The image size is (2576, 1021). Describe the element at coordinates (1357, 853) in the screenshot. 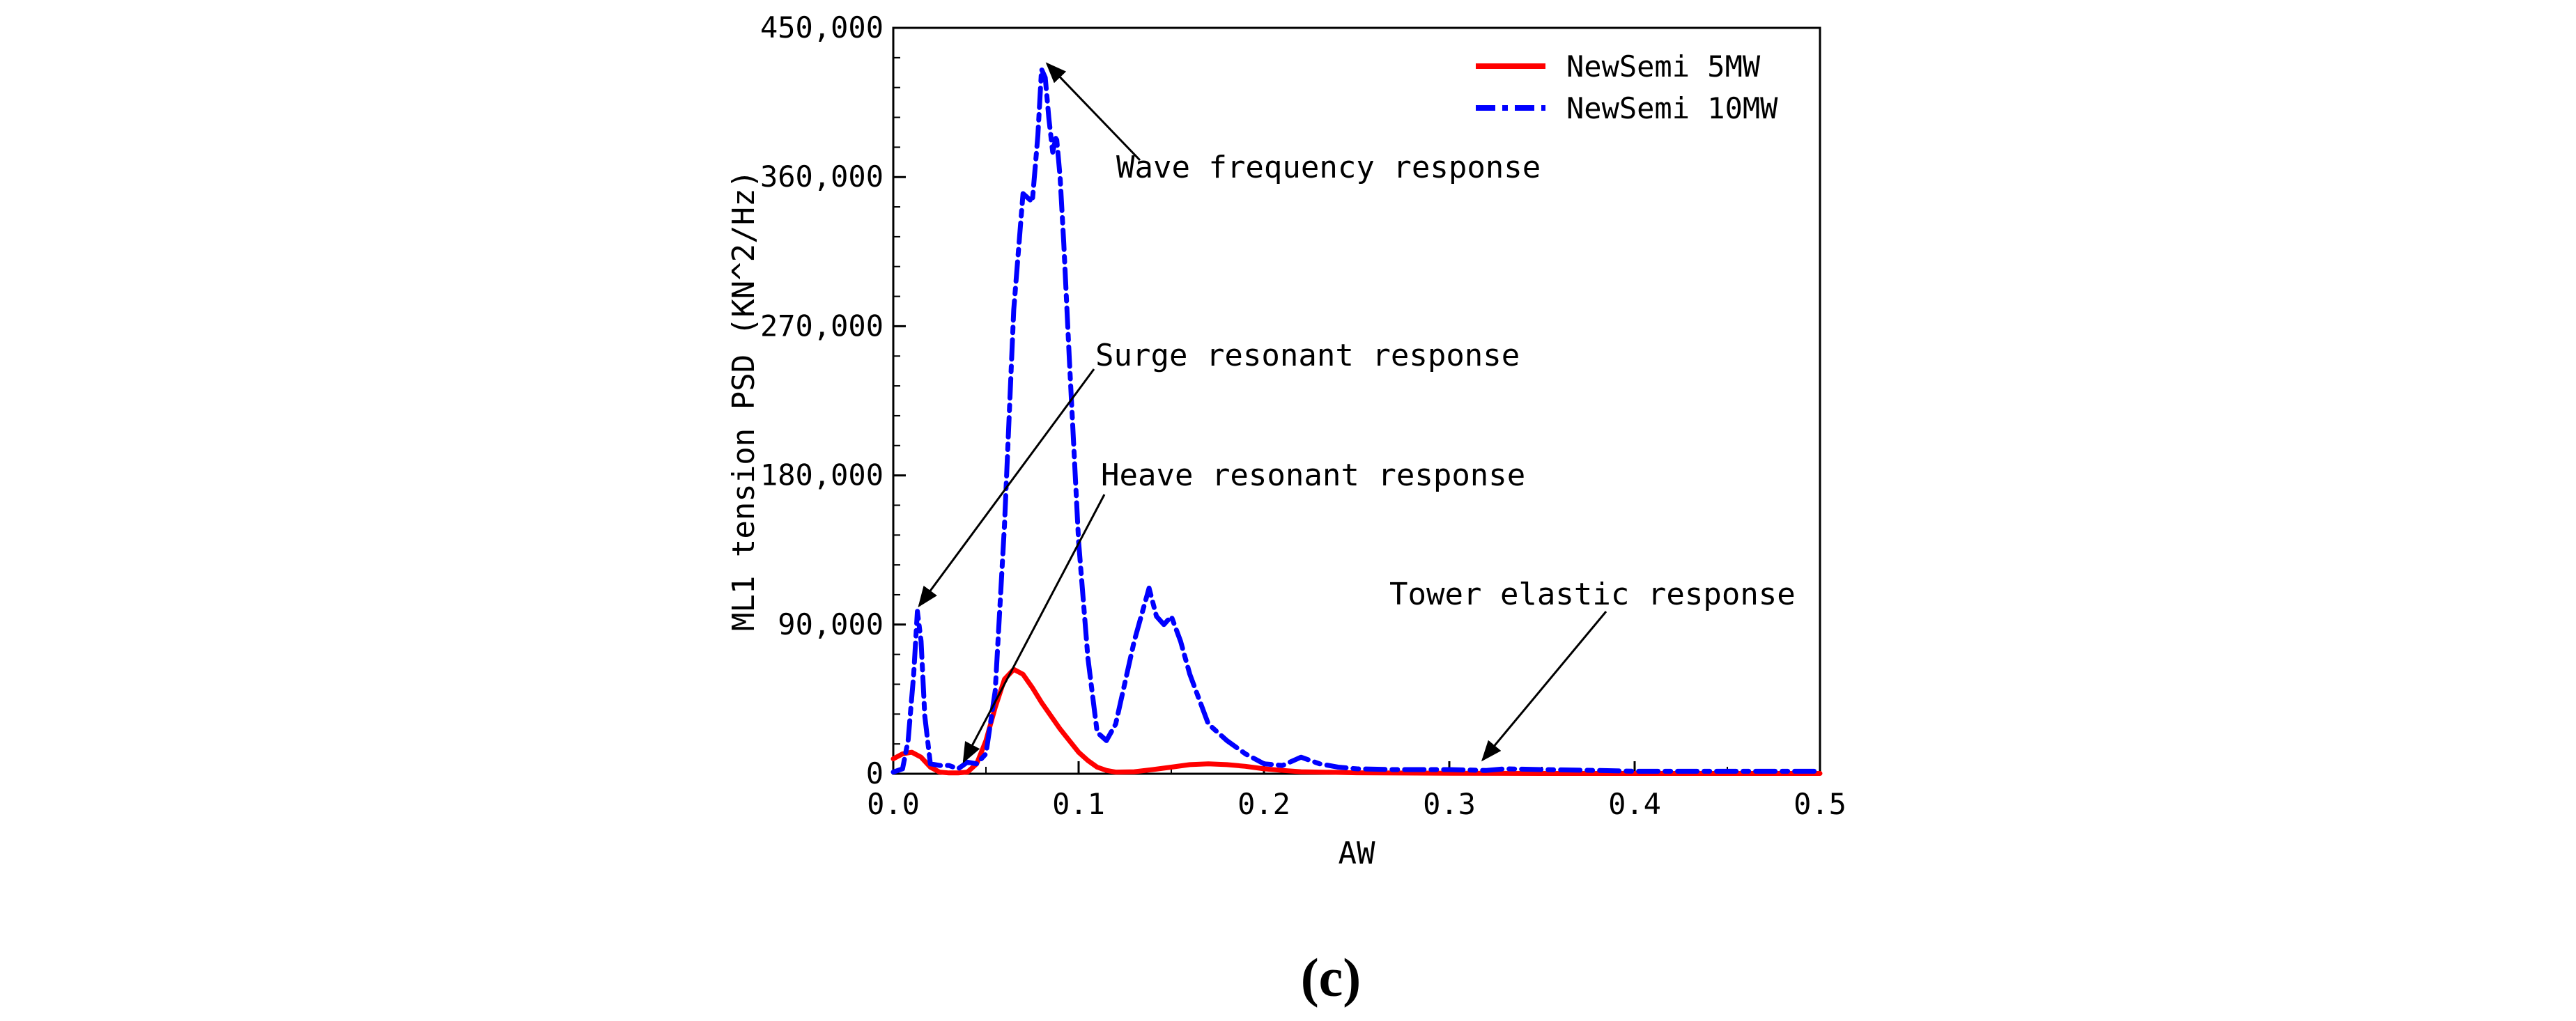

I see `x-axis-title: AW` at that location.